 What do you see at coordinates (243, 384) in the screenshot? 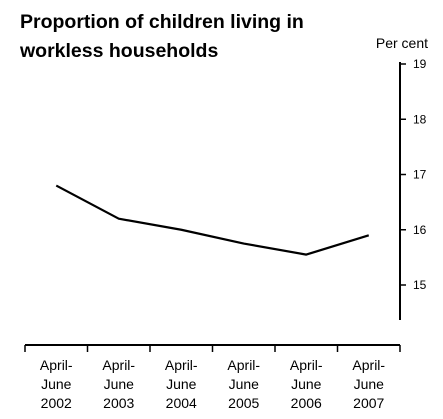
I see `x-category-label: April-June 2005` at bounding box center [243, 384].